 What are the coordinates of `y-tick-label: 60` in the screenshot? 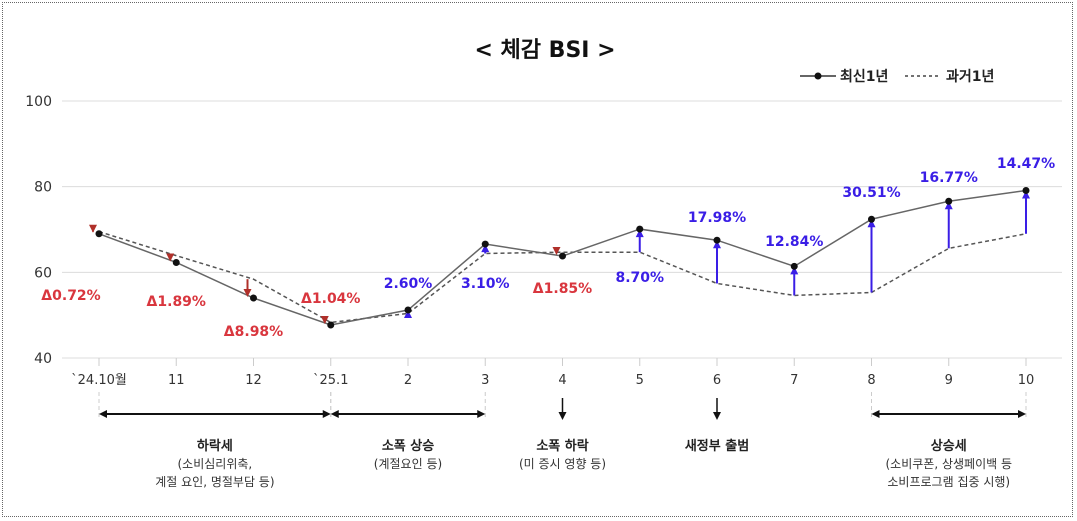 It's located at (43, 273).